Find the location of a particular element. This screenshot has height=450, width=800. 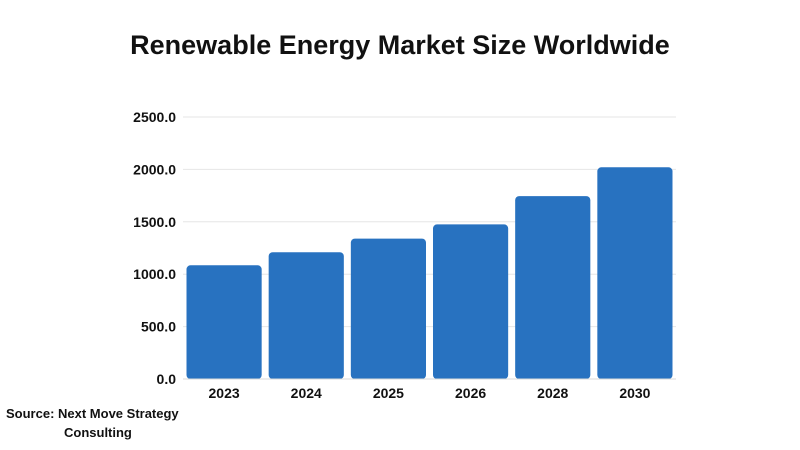

bar-2024 is located at coordinates (306, 315).